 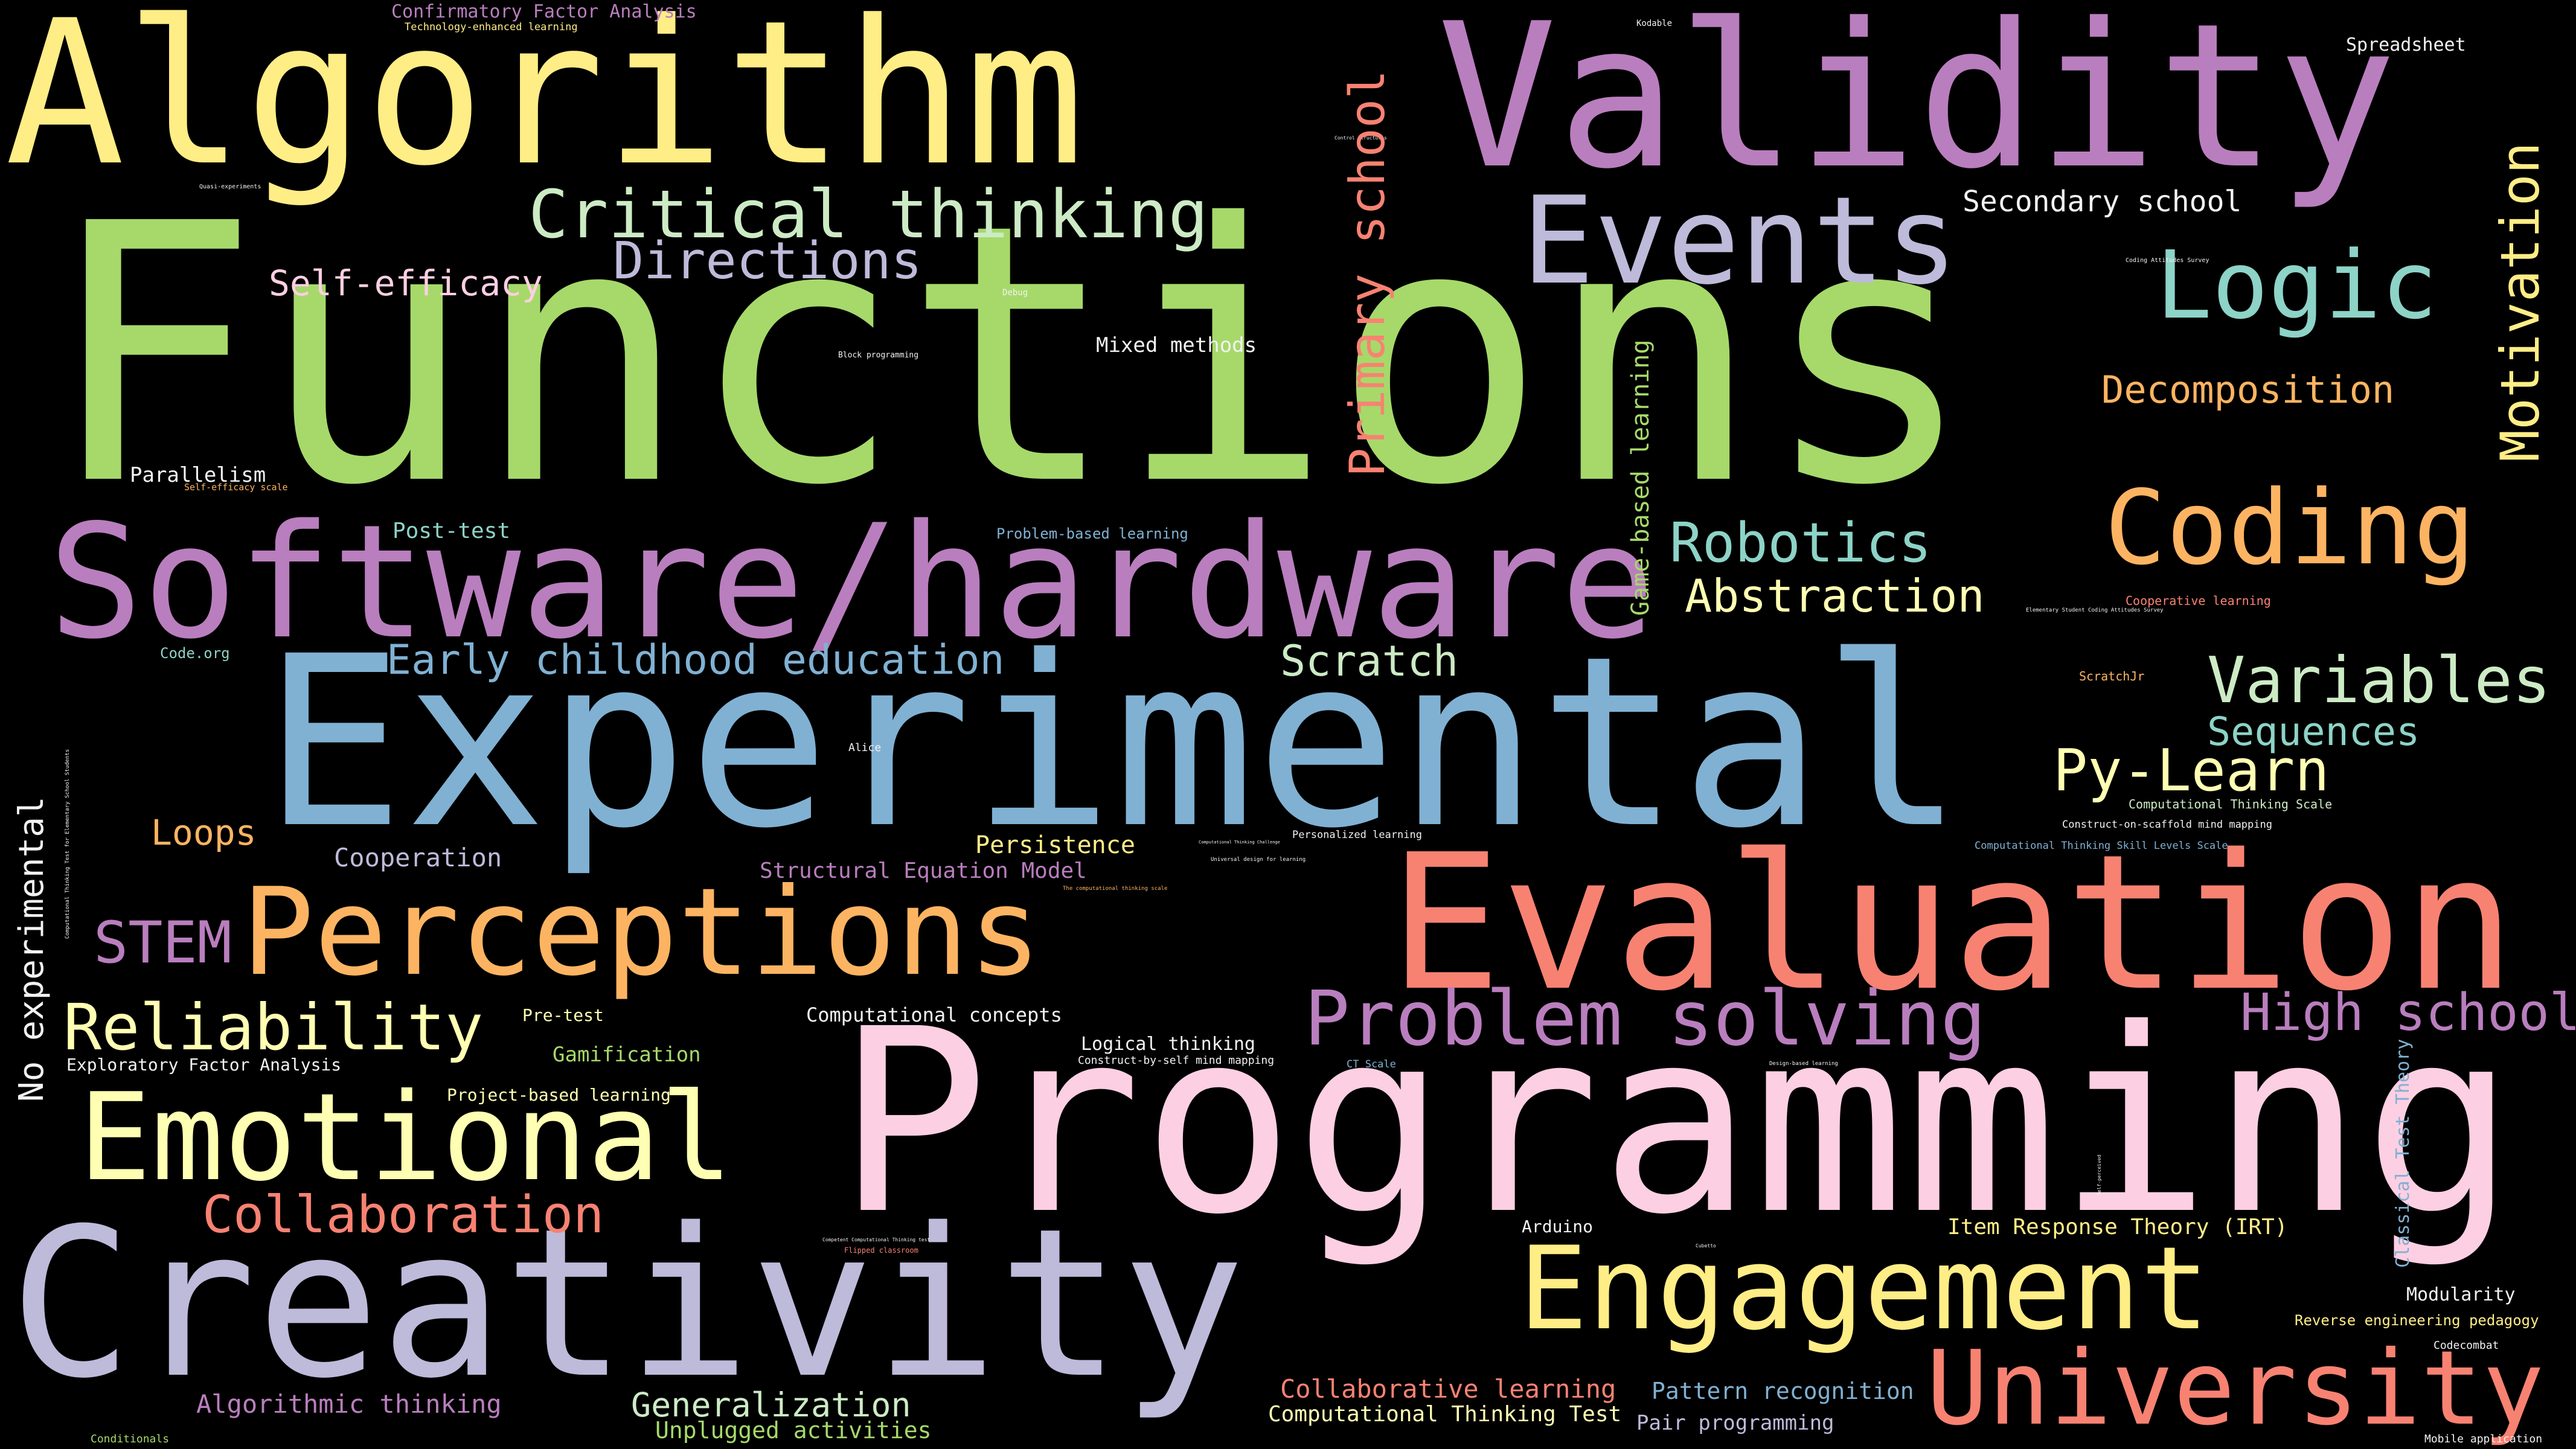 What do you see at coordinates (2379, 680) in the screenshot?
I see `word-variables: Variables` at bounding box center [2379, 680].